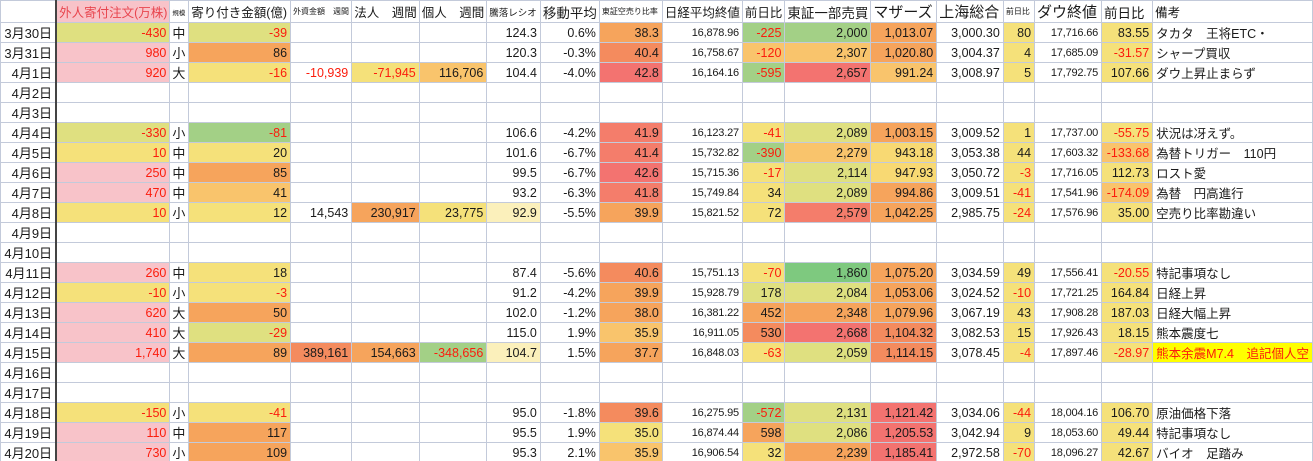 This screenshot has width=1313, height=461. I want to click on cell-foreign-open-orders: 1,740, so click(113, 352).